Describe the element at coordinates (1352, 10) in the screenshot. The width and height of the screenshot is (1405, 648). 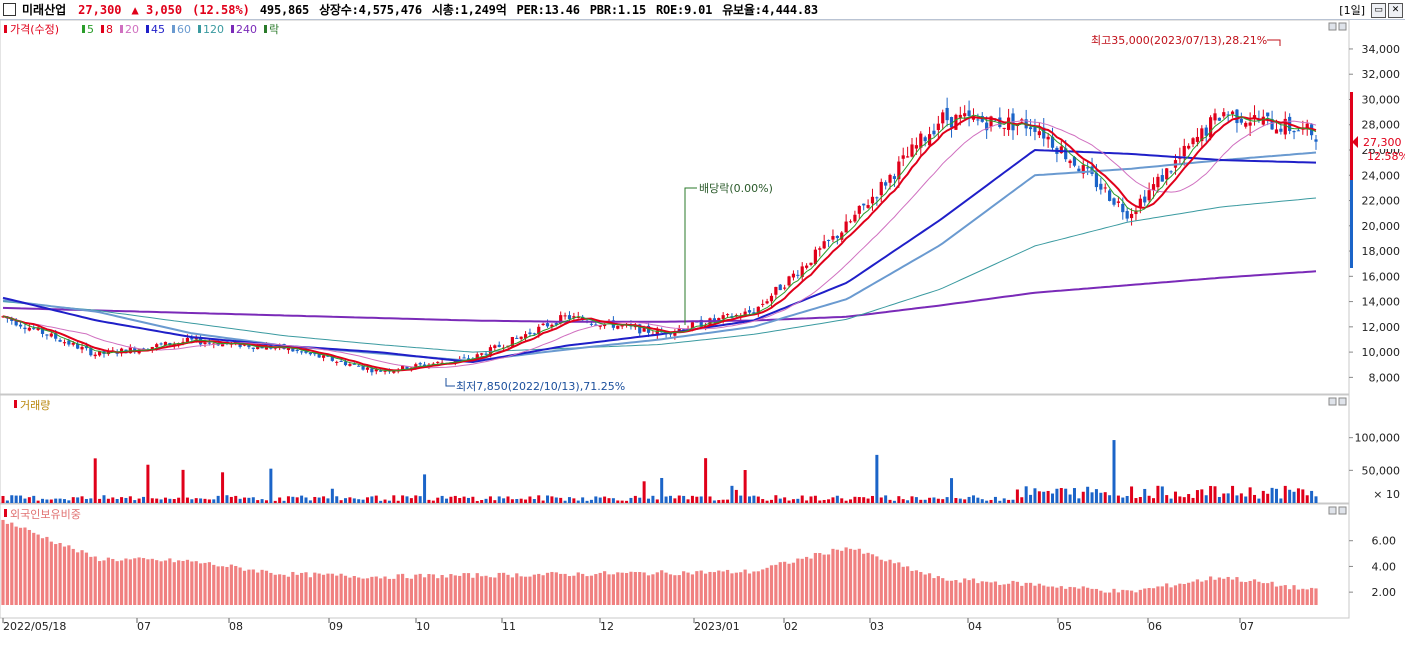
I see `period-selector: [1일]` at that location.